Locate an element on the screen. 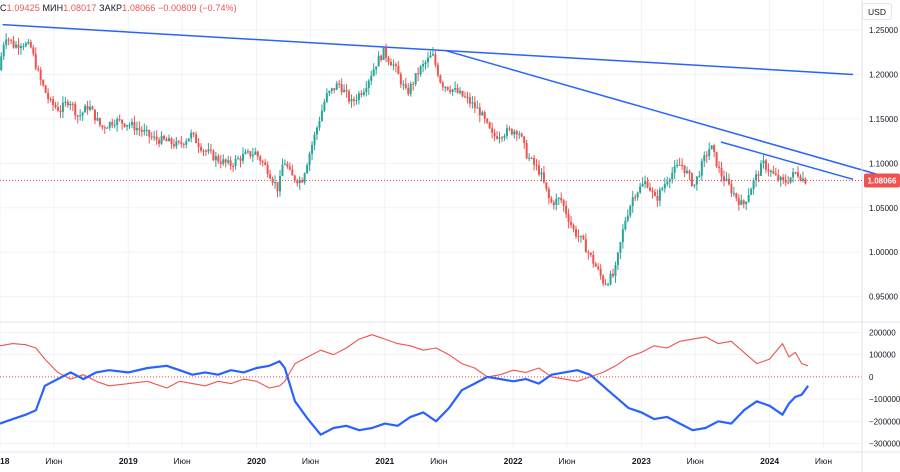 Image resolution: width=900 pixels, height=472 pixels. indicator-tick-label: 0 is located at coordinates (871, 377).